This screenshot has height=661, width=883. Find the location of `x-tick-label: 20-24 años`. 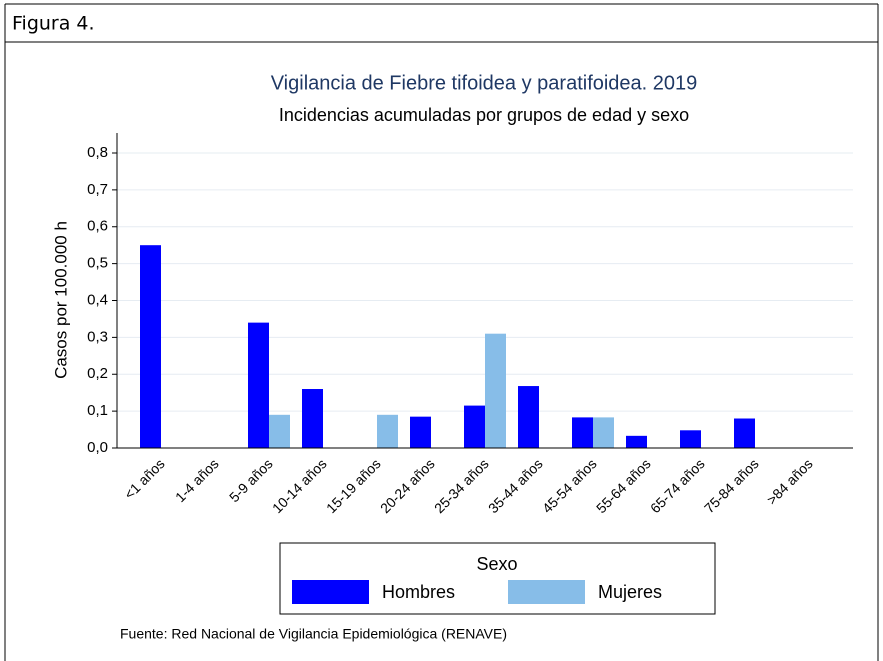

x-tick-label: 20-24 años is located at coordinates (407, 485).